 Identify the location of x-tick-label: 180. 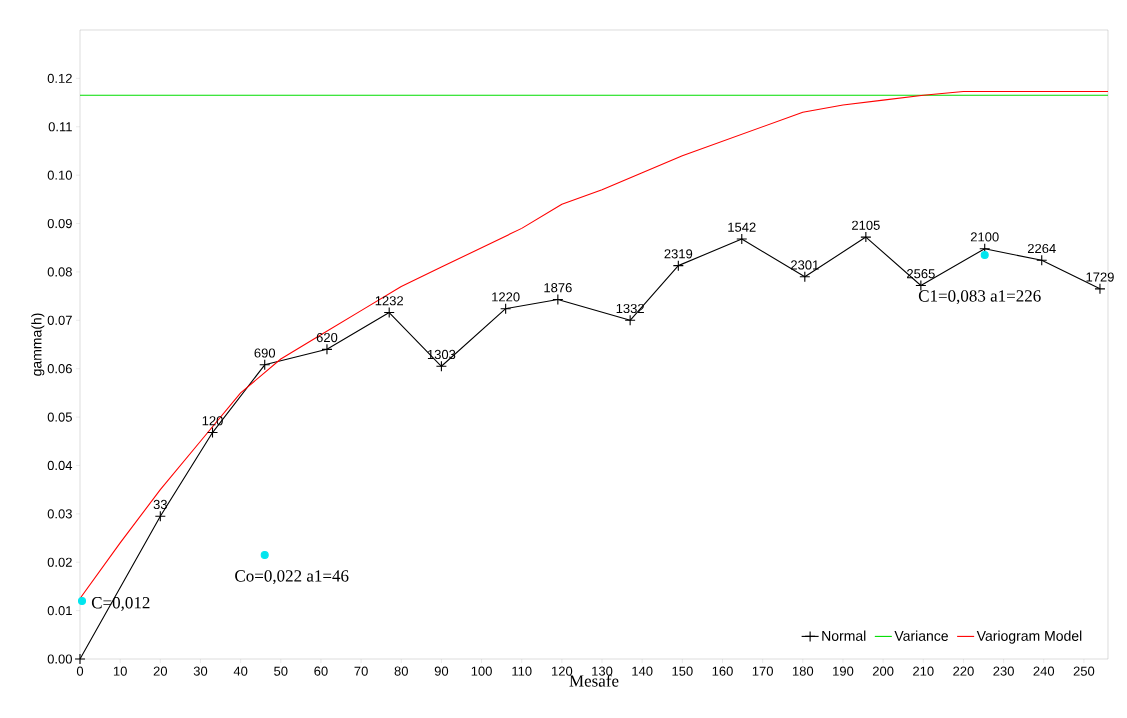
(803, 671).